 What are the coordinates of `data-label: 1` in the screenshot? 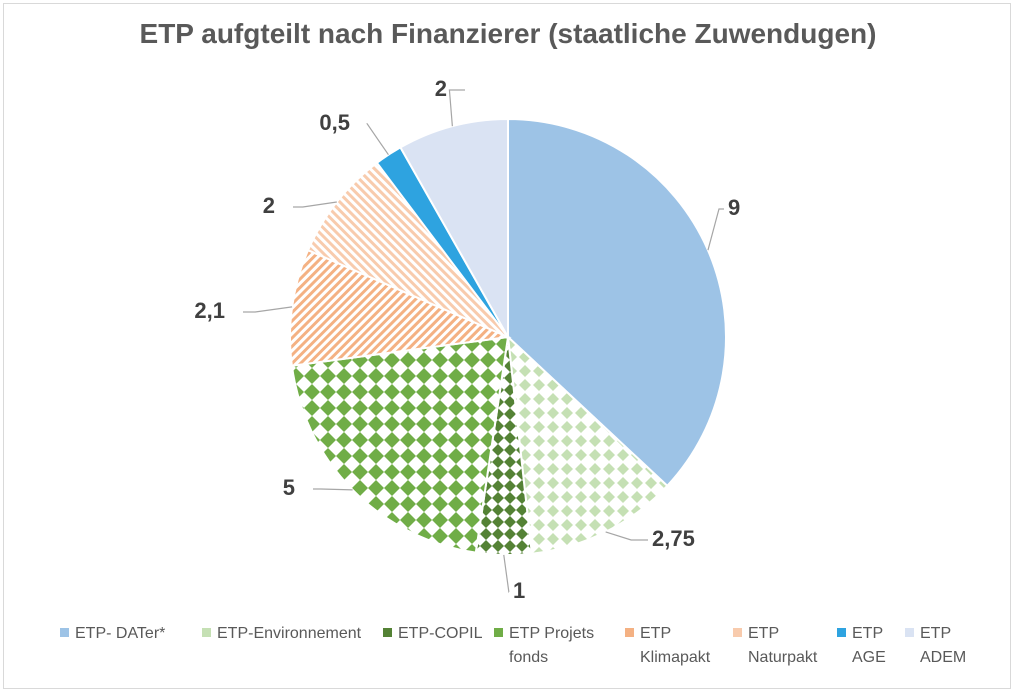 It's located at (519, 590).